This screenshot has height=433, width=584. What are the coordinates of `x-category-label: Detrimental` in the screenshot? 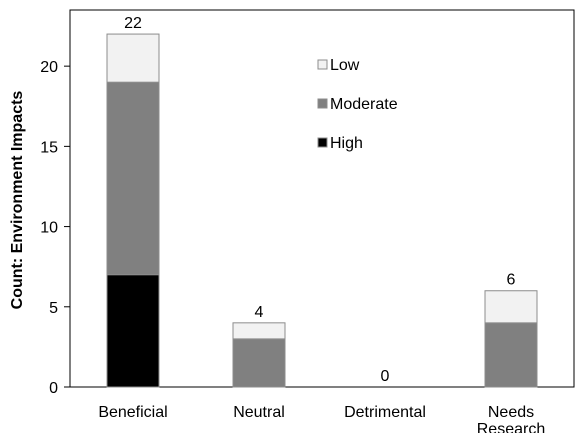 It's located at (385, 412).